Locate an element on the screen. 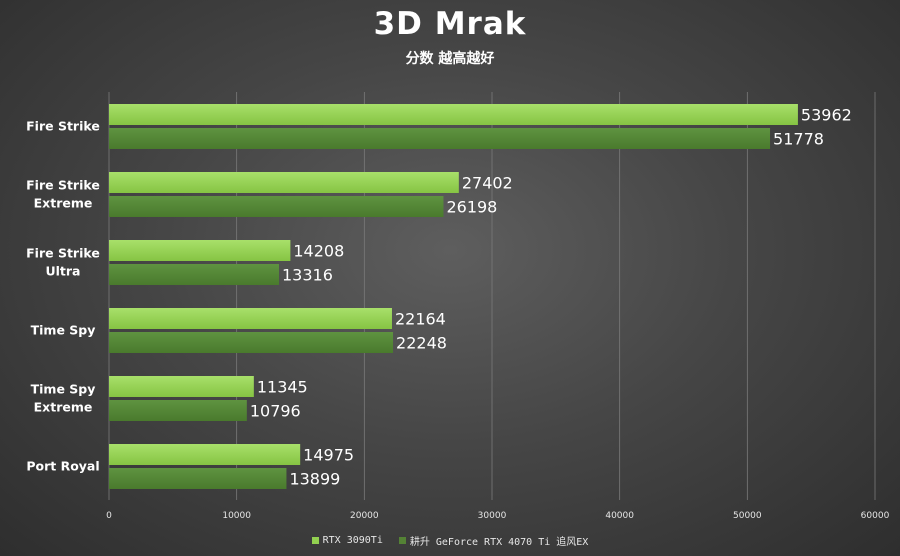 The image size is (900, 556). data-label: 10796 is located at coordinates (275, 411).